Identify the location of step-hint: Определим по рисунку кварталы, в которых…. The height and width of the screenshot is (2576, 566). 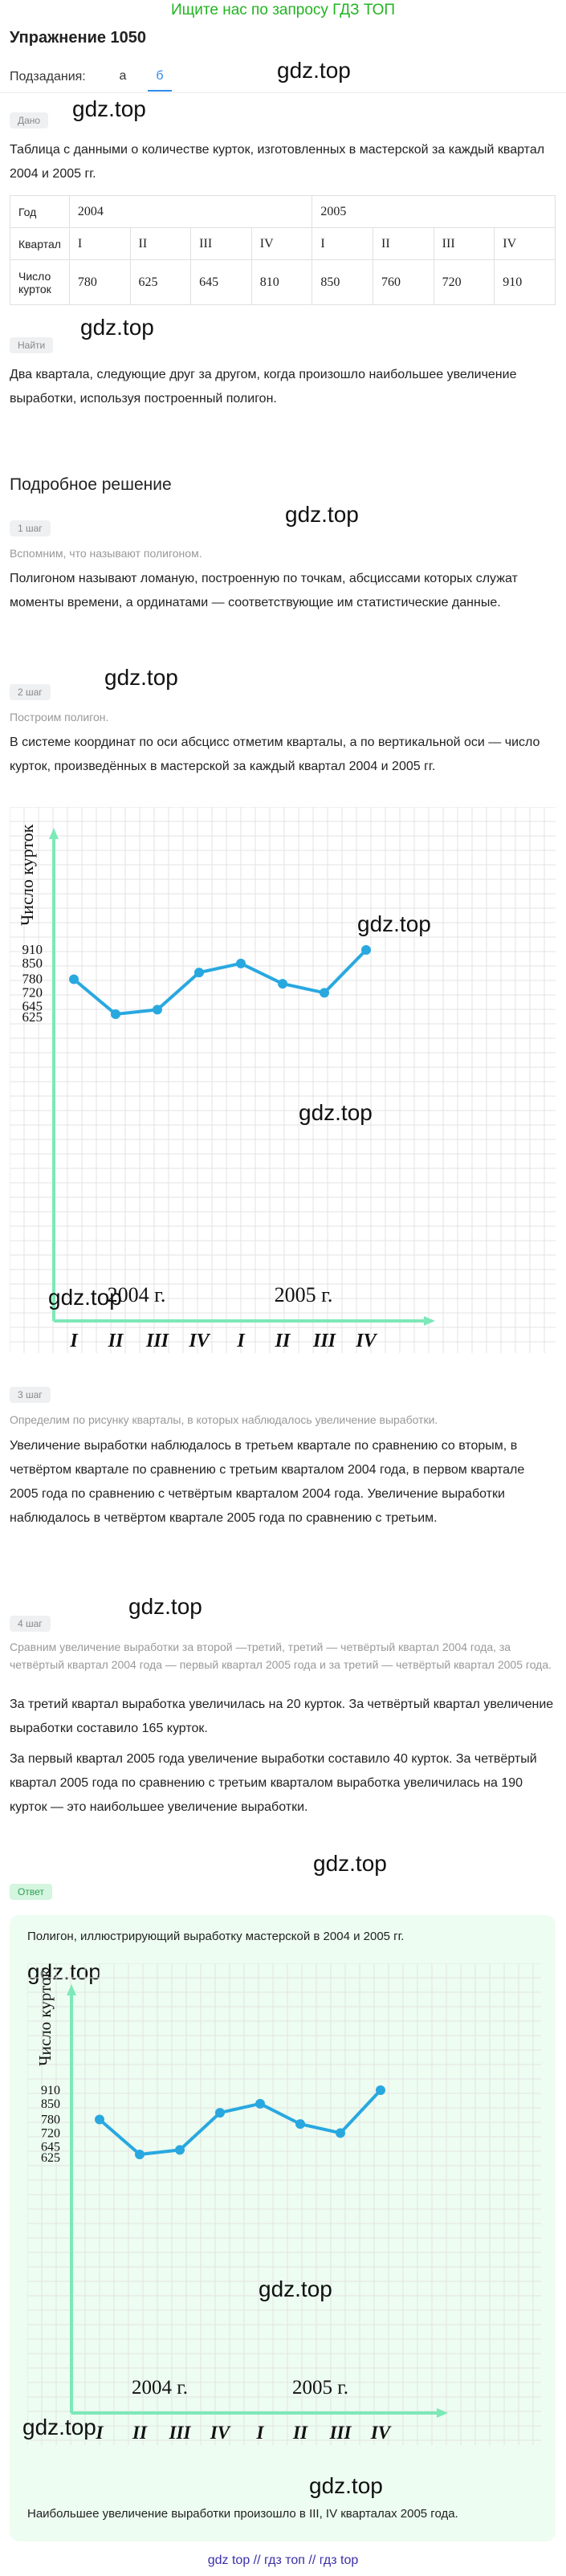
(224, 1419).